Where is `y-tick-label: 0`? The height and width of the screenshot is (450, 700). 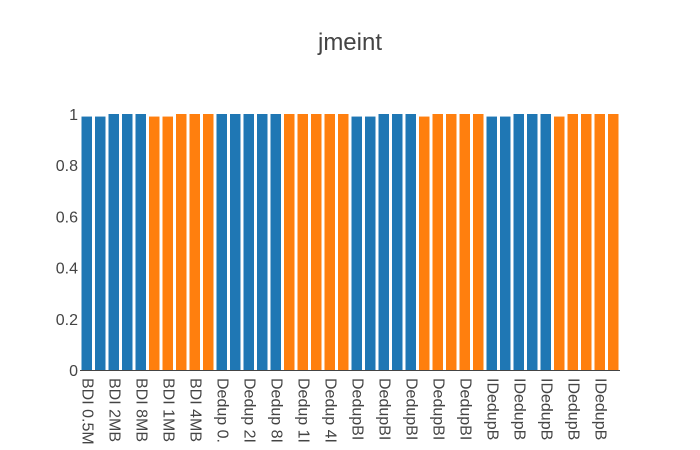 y-tick-label: 0 is located at coordinates (73, 371).